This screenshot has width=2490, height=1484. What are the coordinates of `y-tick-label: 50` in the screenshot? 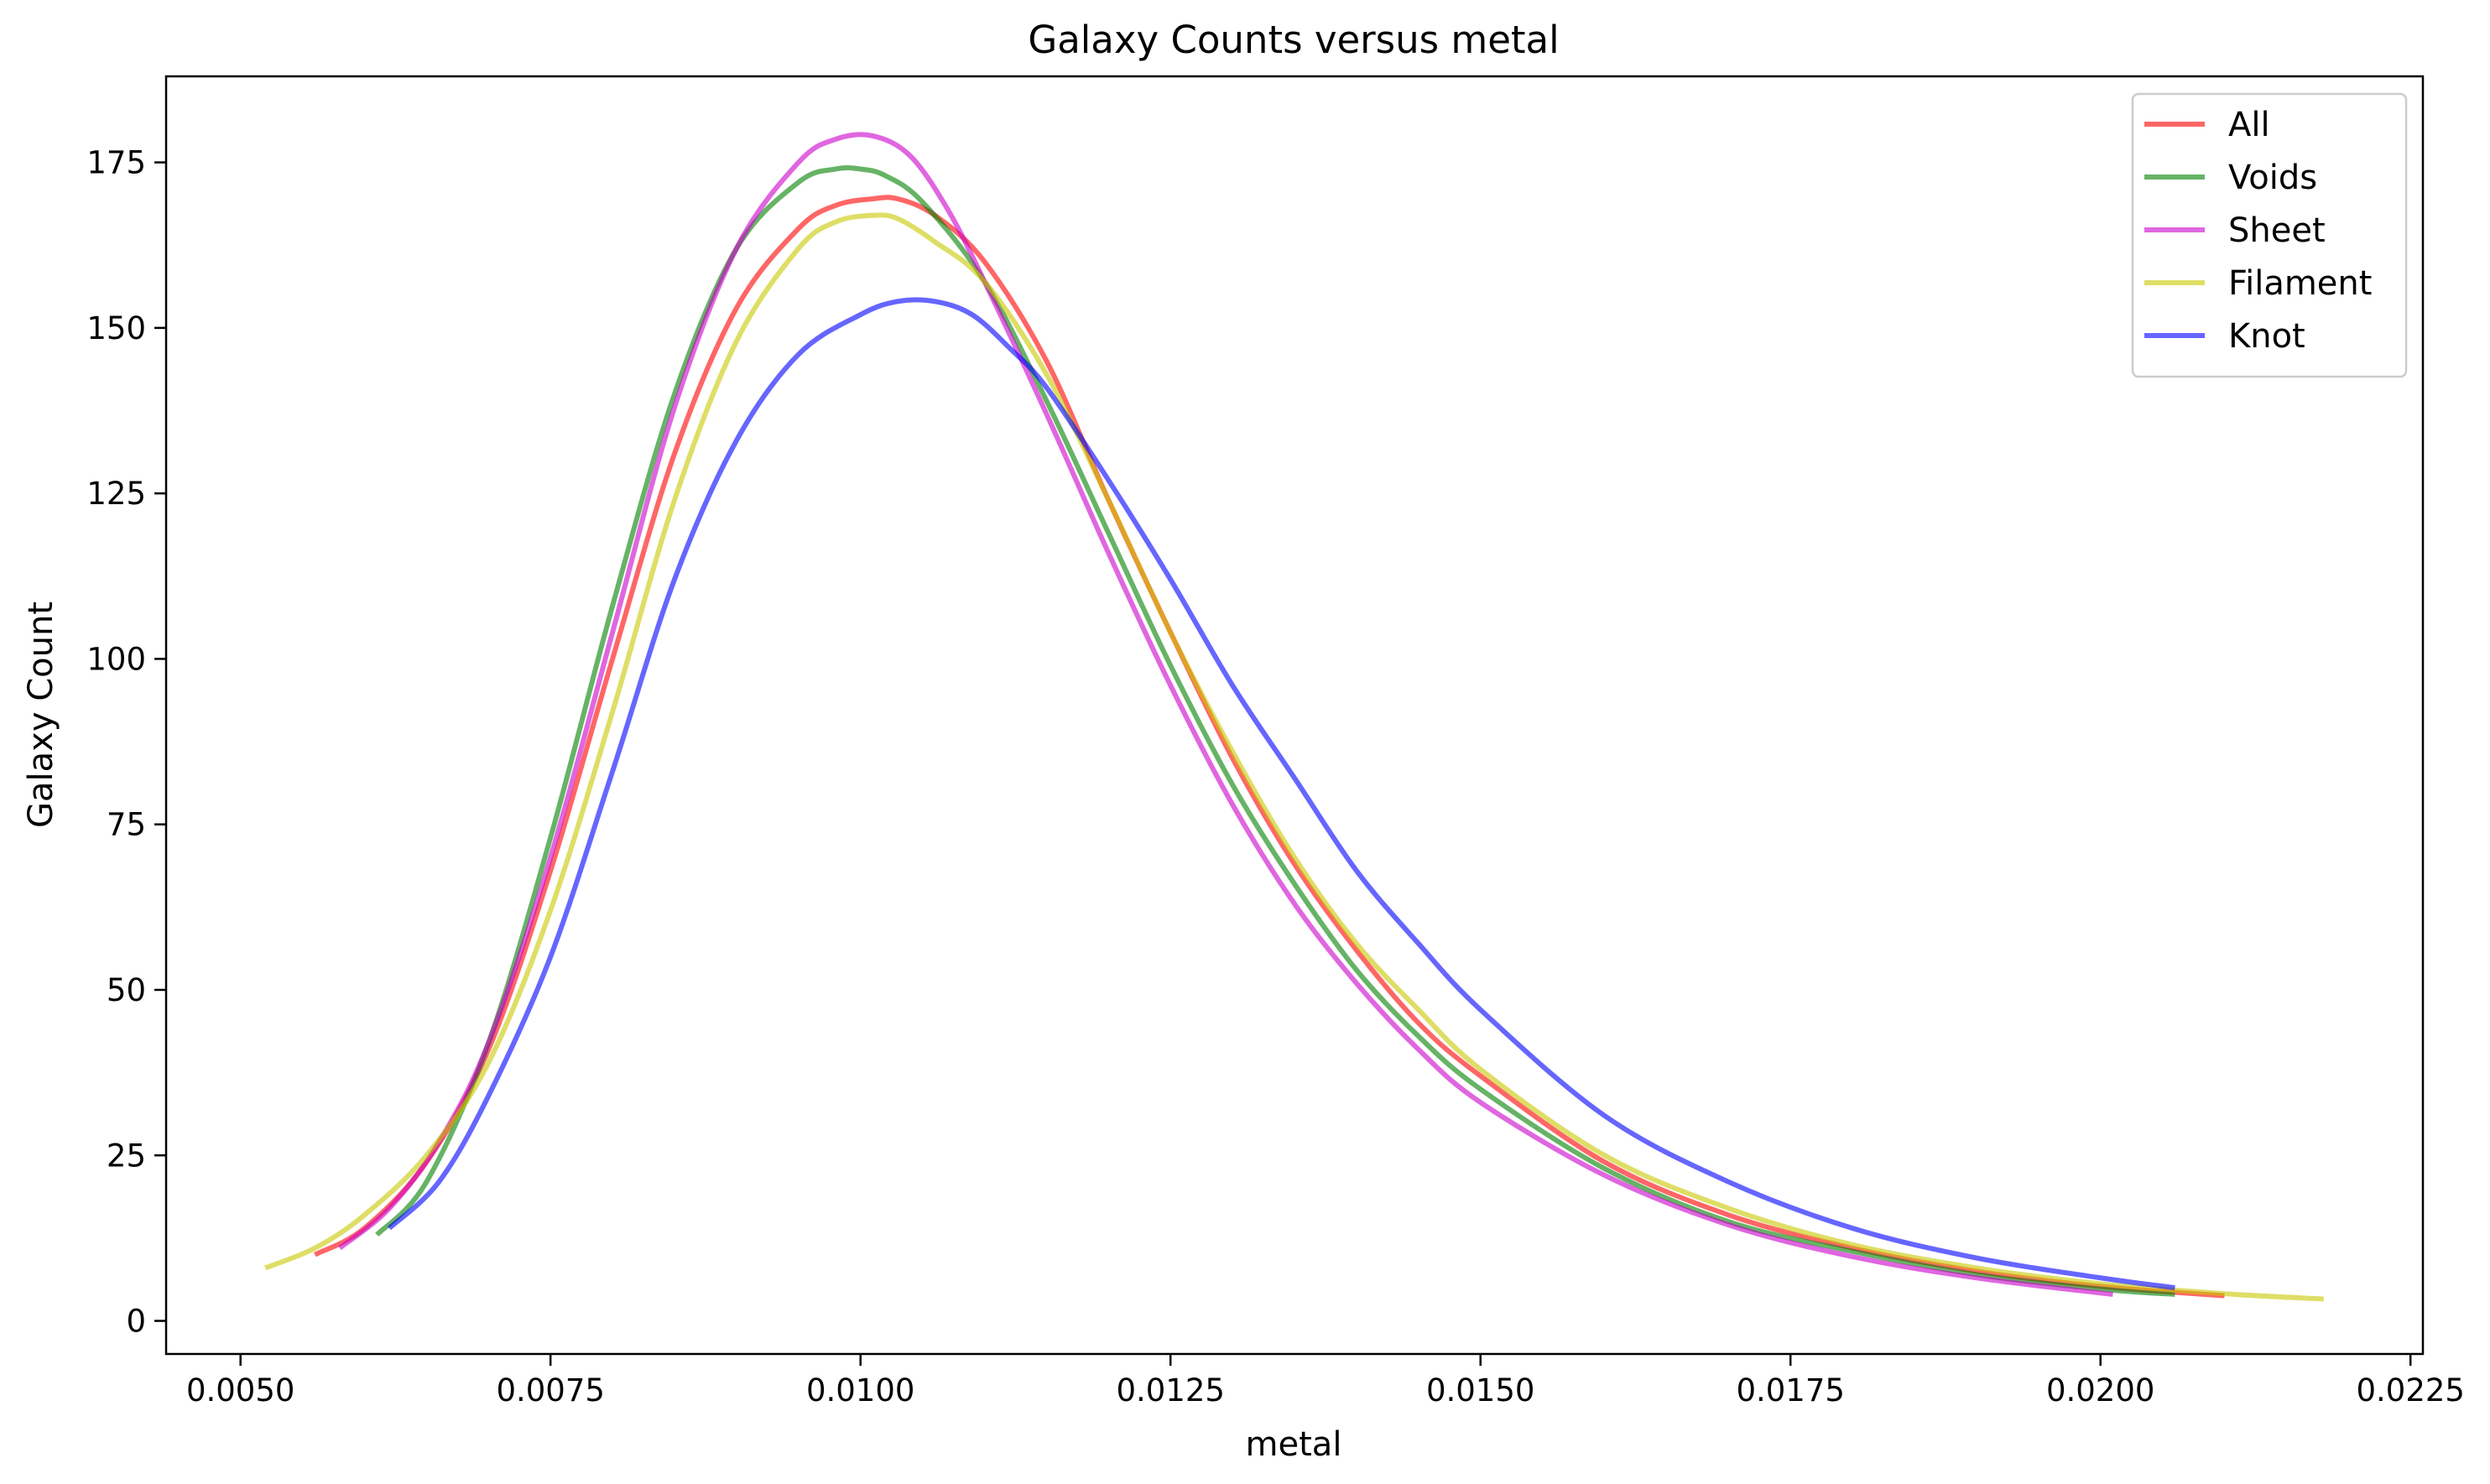 It's located at (126, 990).